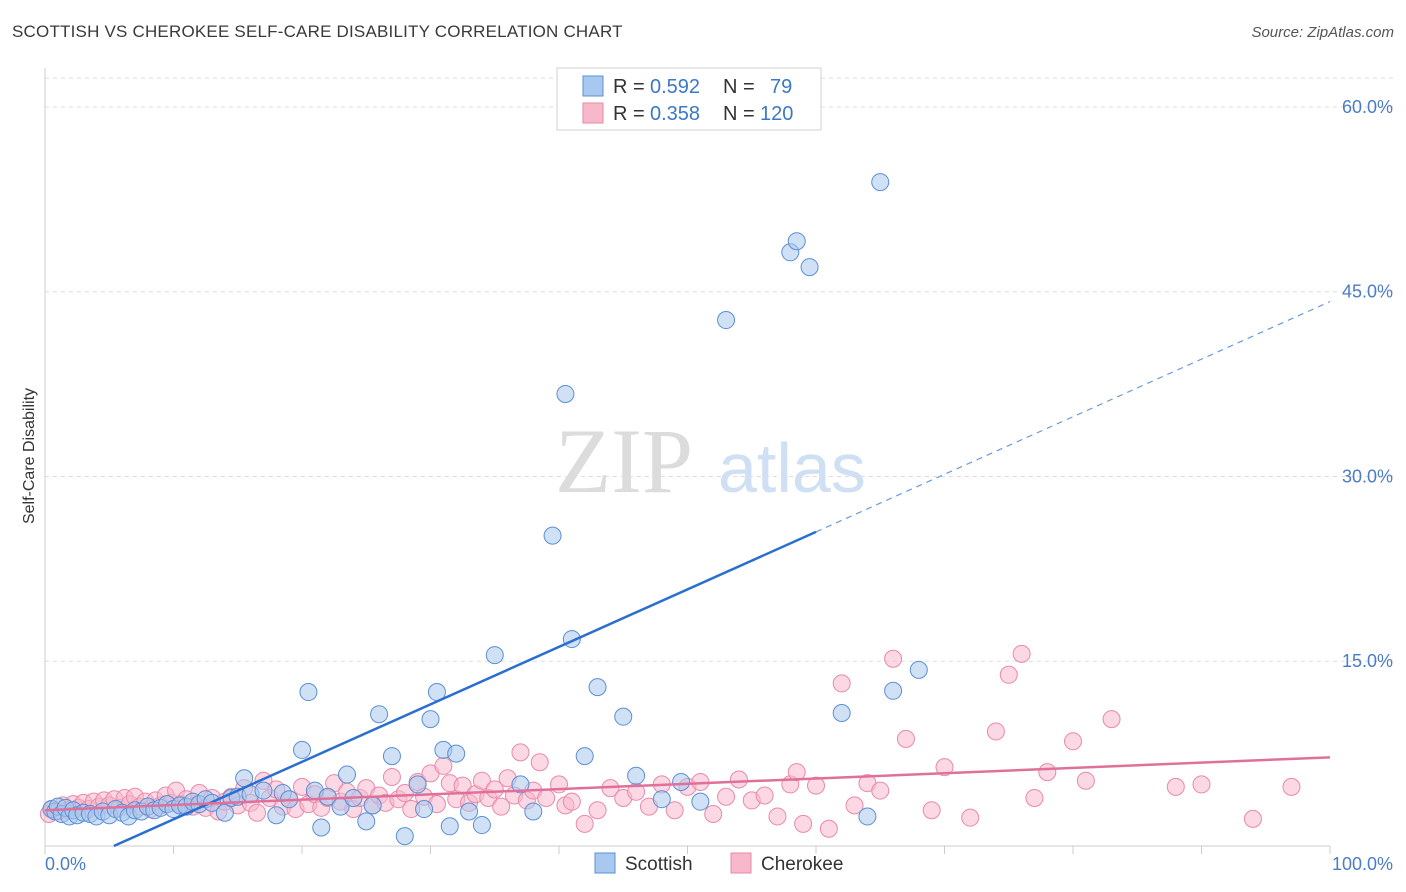 The width and height of the screenshot is (1406, 892). What do you see at coordinates (593, 86) in the screenshot?
I see `legend-swatch-scottish` at bounding box center [593, 86].